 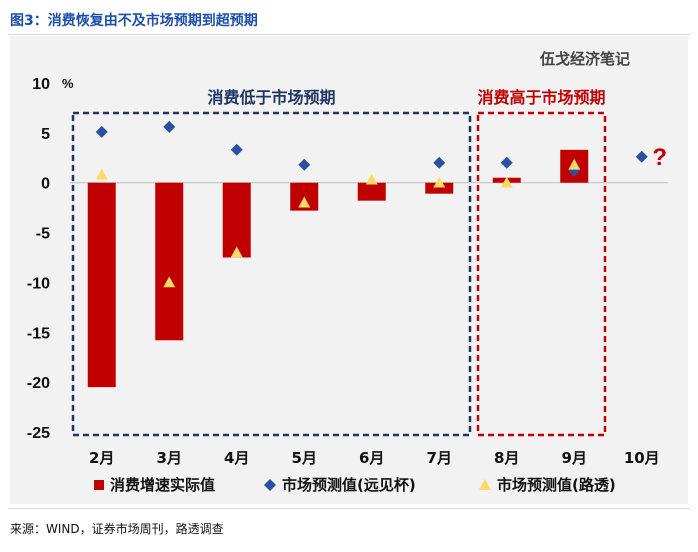 I want to click on y-tick-label: 5, so click(x=45, y=134).